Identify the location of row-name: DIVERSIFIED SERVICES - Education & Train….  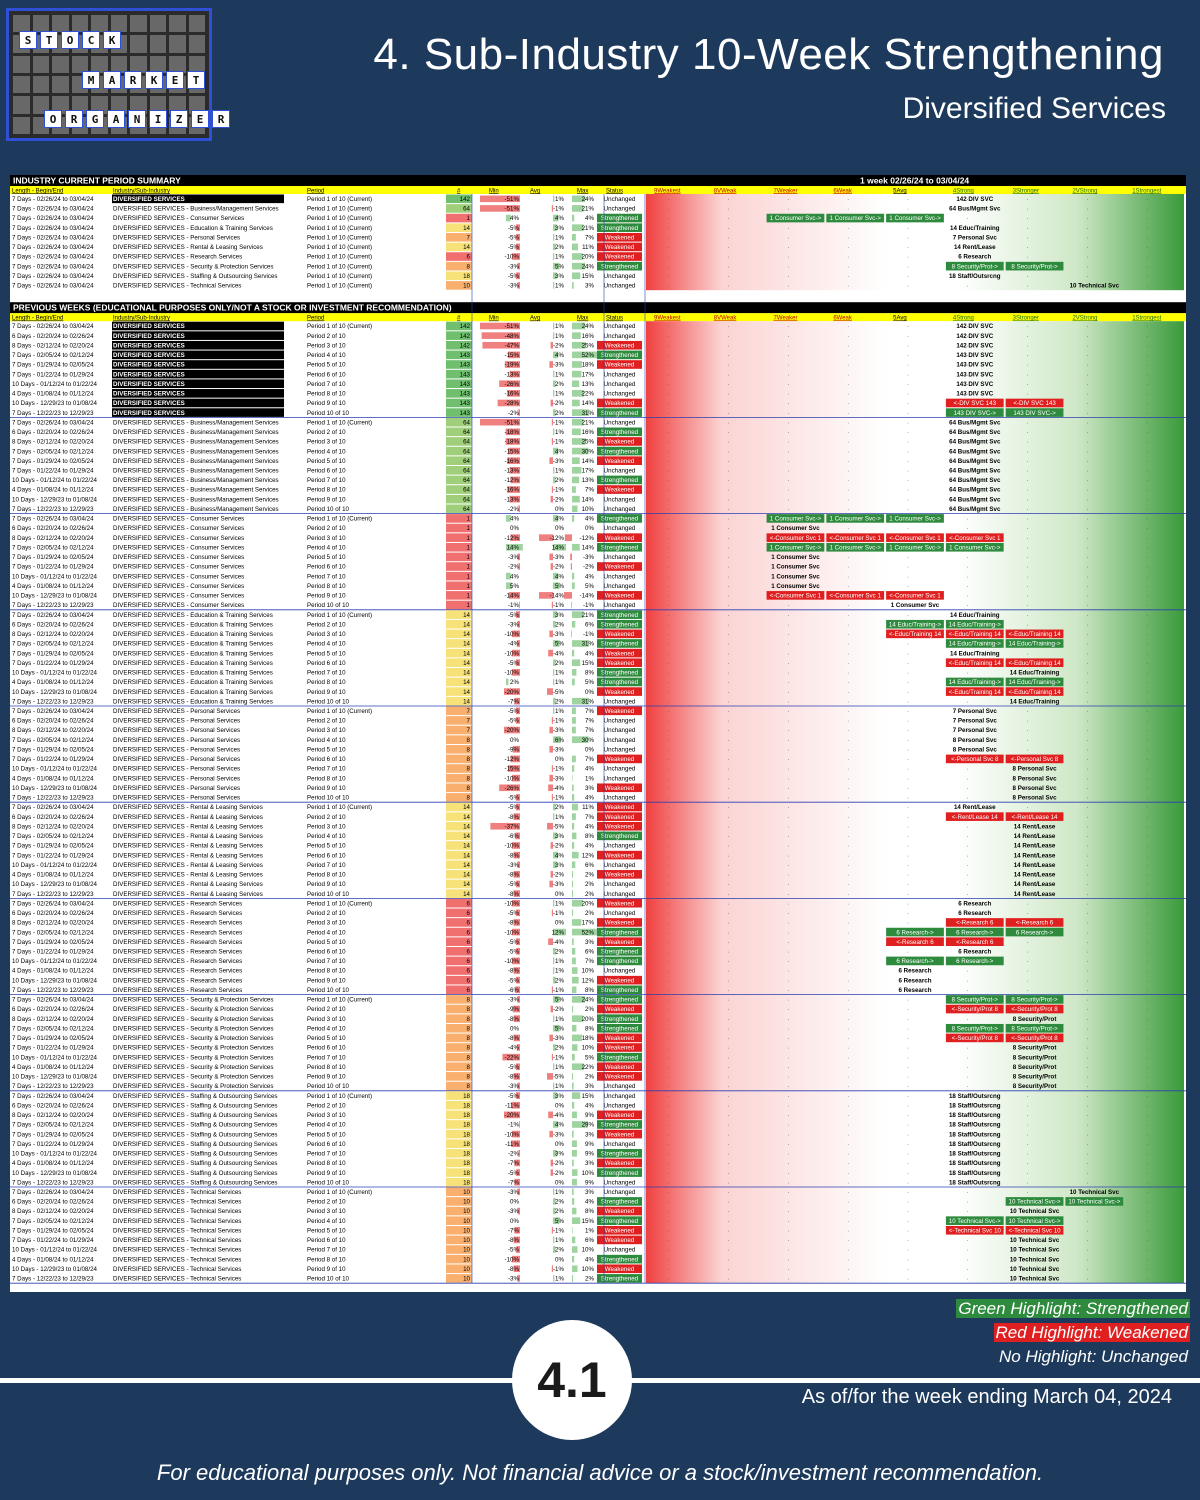
(193, 228).